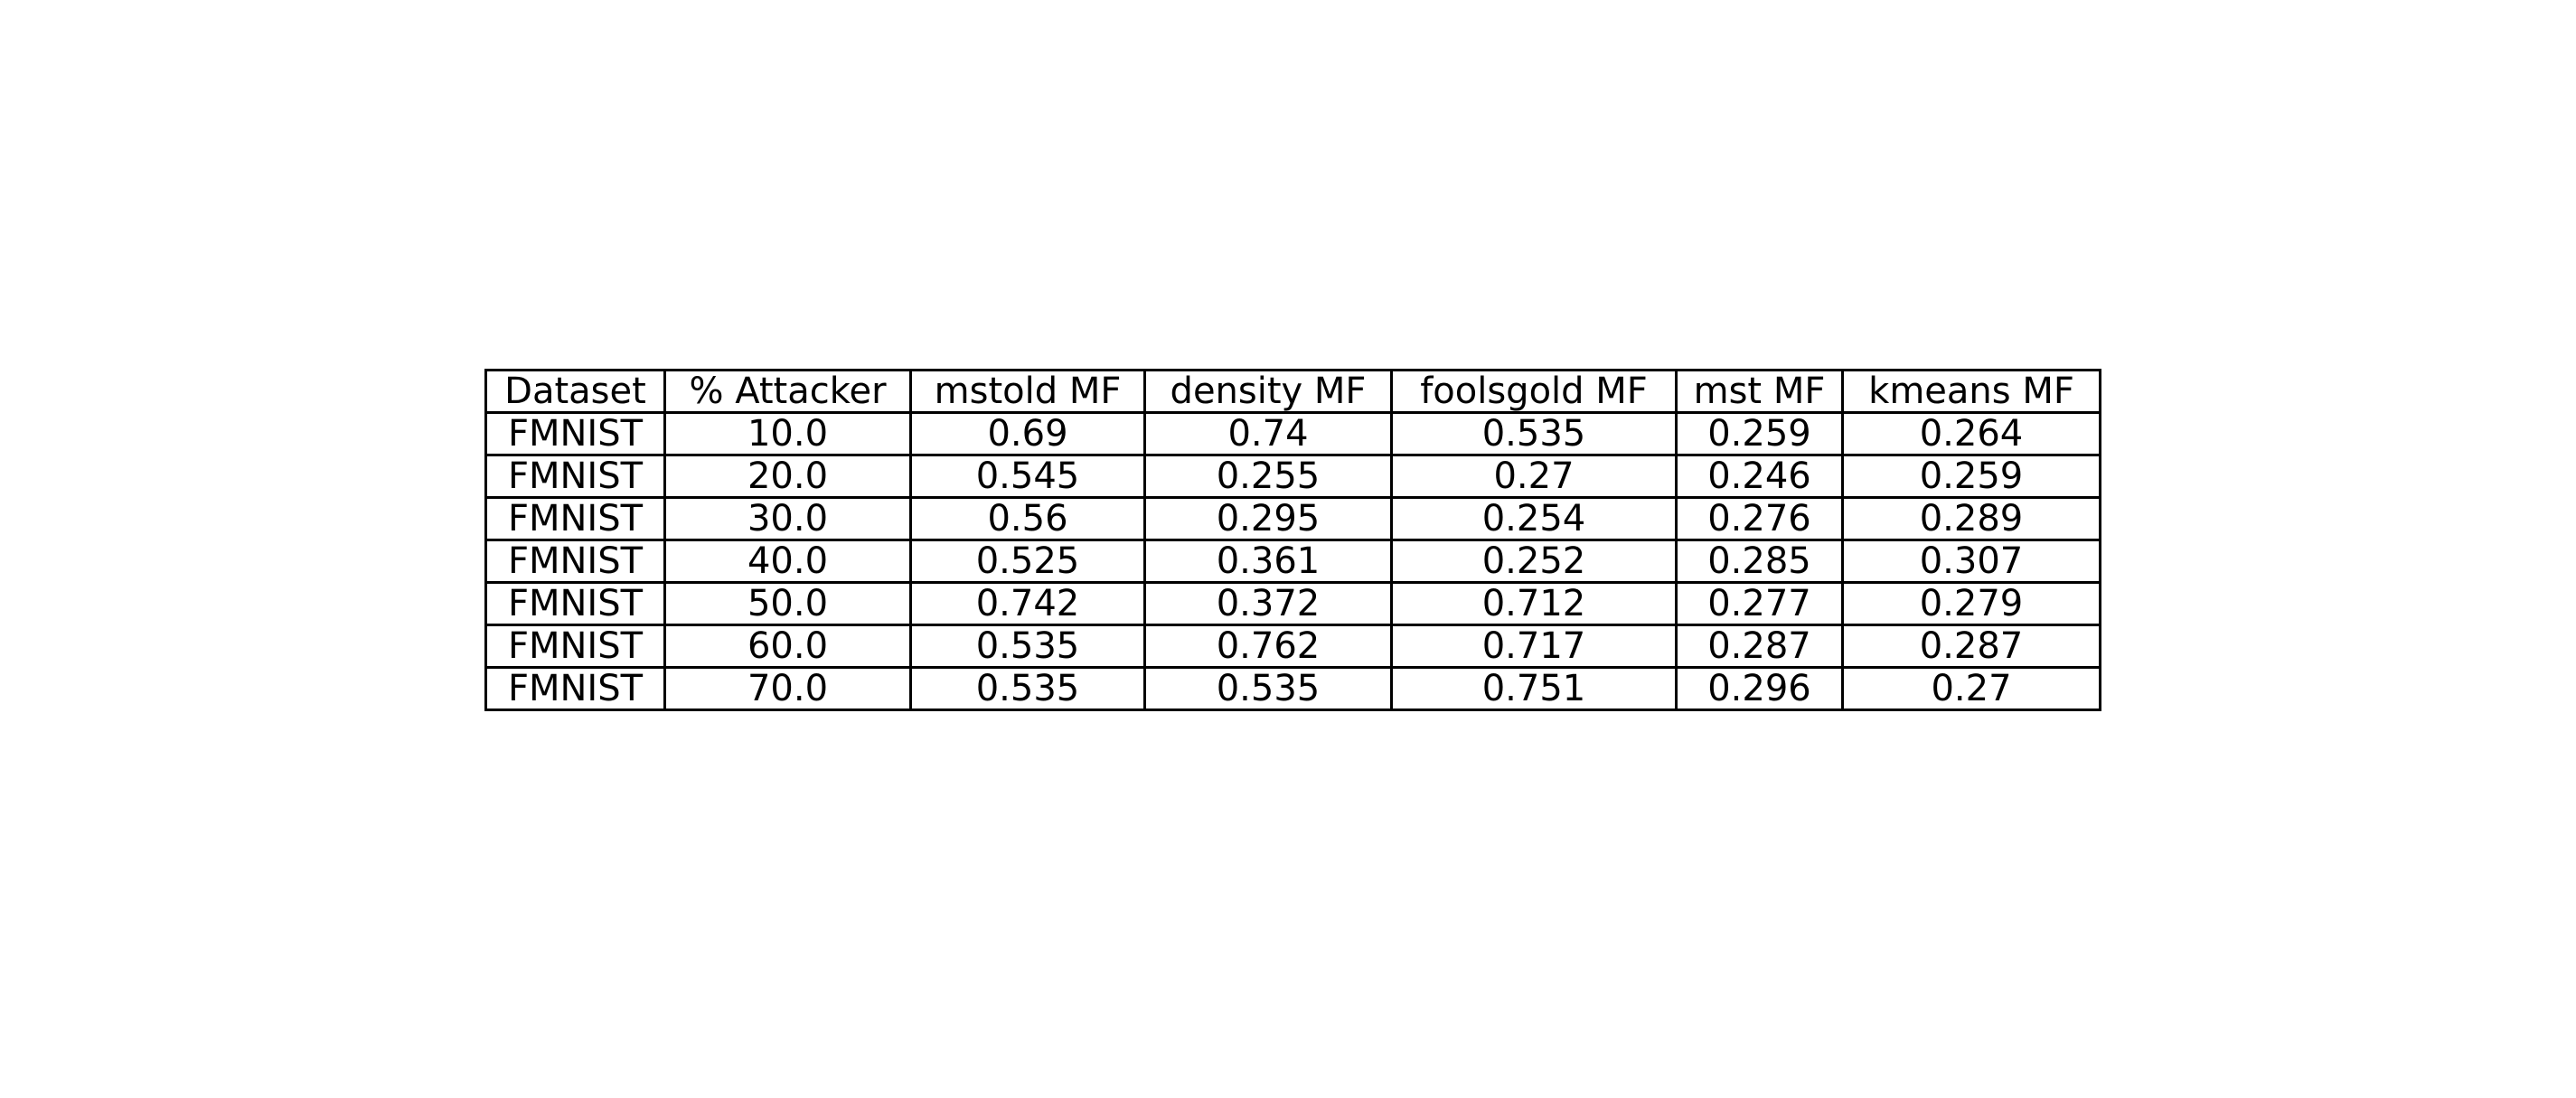 The height and width of the screenshot is (1098, 2576). Describe the element at coordinates (1971, 391) in the screenshot. I see `column-header: kmeans MF` at that location.